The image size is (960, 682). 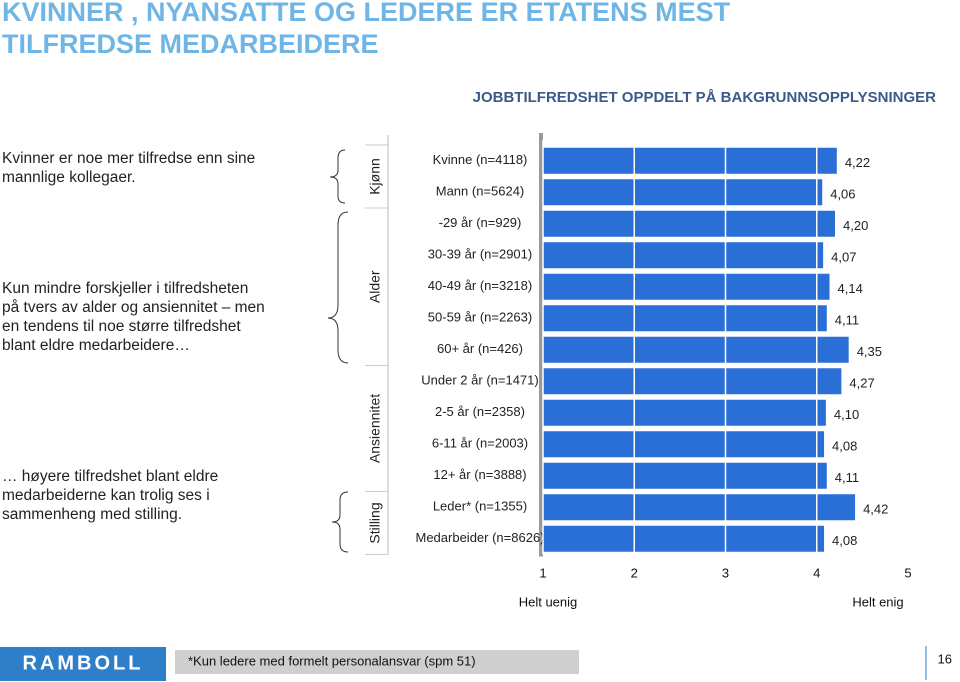 I want to click on category-label: 2-5 år (n=2358), so click(x=480, y=411).